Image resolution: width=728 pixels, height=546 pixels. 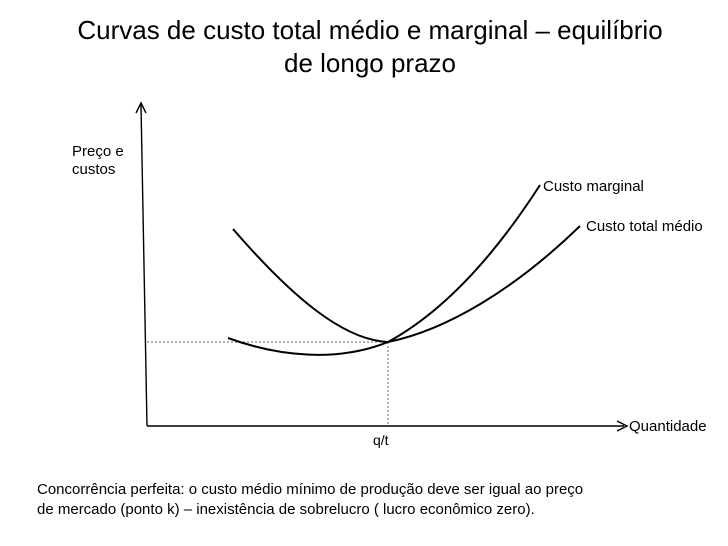 I want to click on series-line-custo-marginal, so click(x=384, y=270).